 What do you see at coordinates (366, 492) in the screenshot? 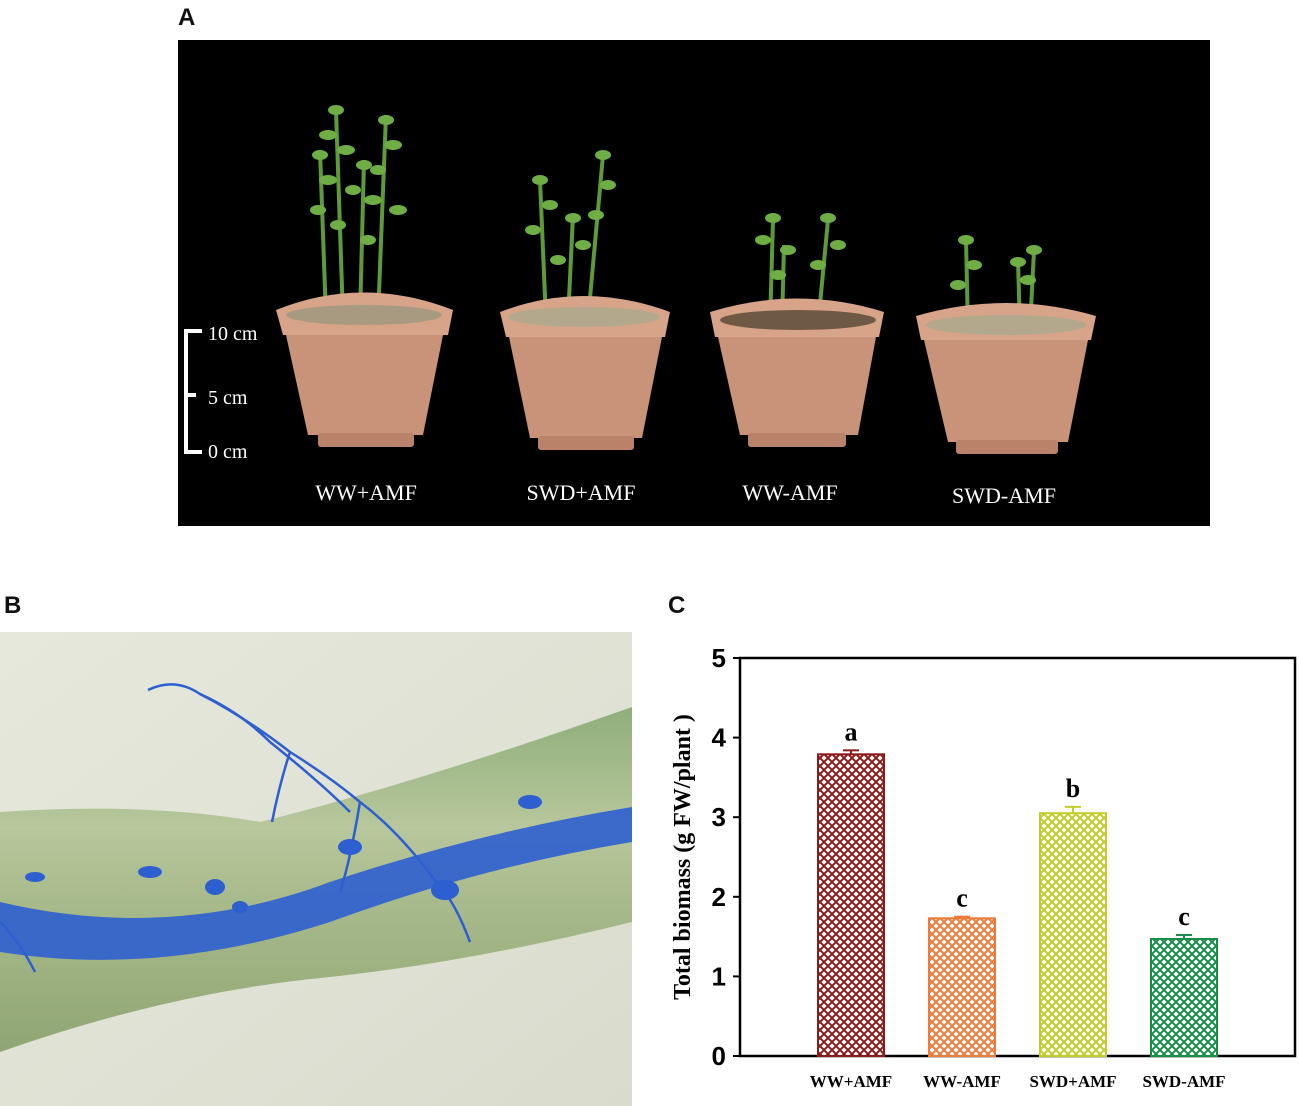
I see `label-ww-amf: WW+AMF` at bounding box center [366, 492].